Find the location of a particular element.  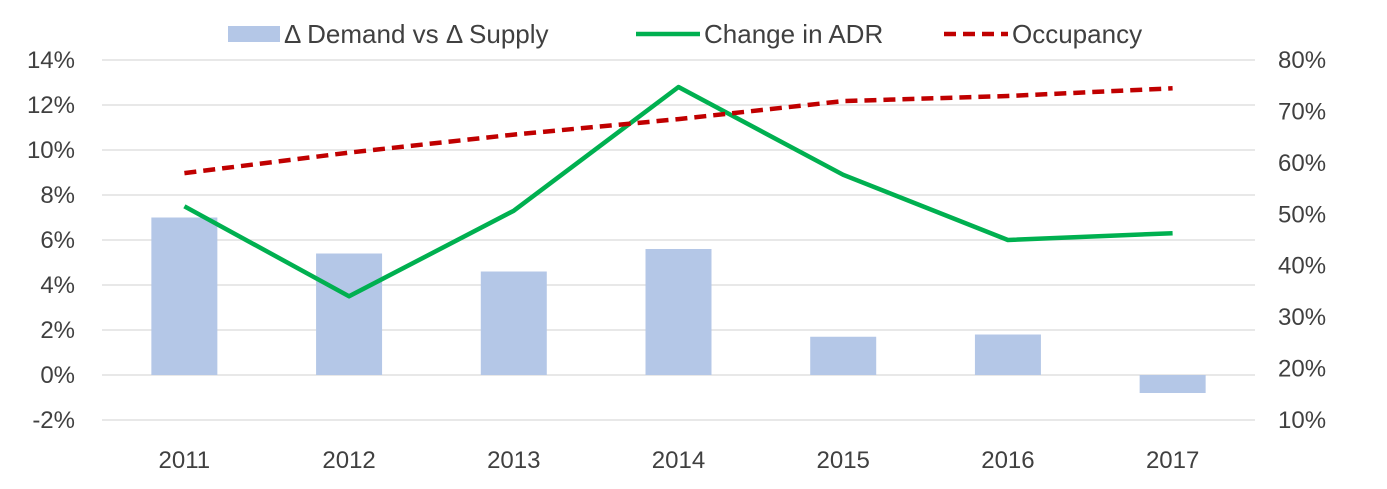

y-right-tick-label: 20% is located at coordinates (1302, 369).